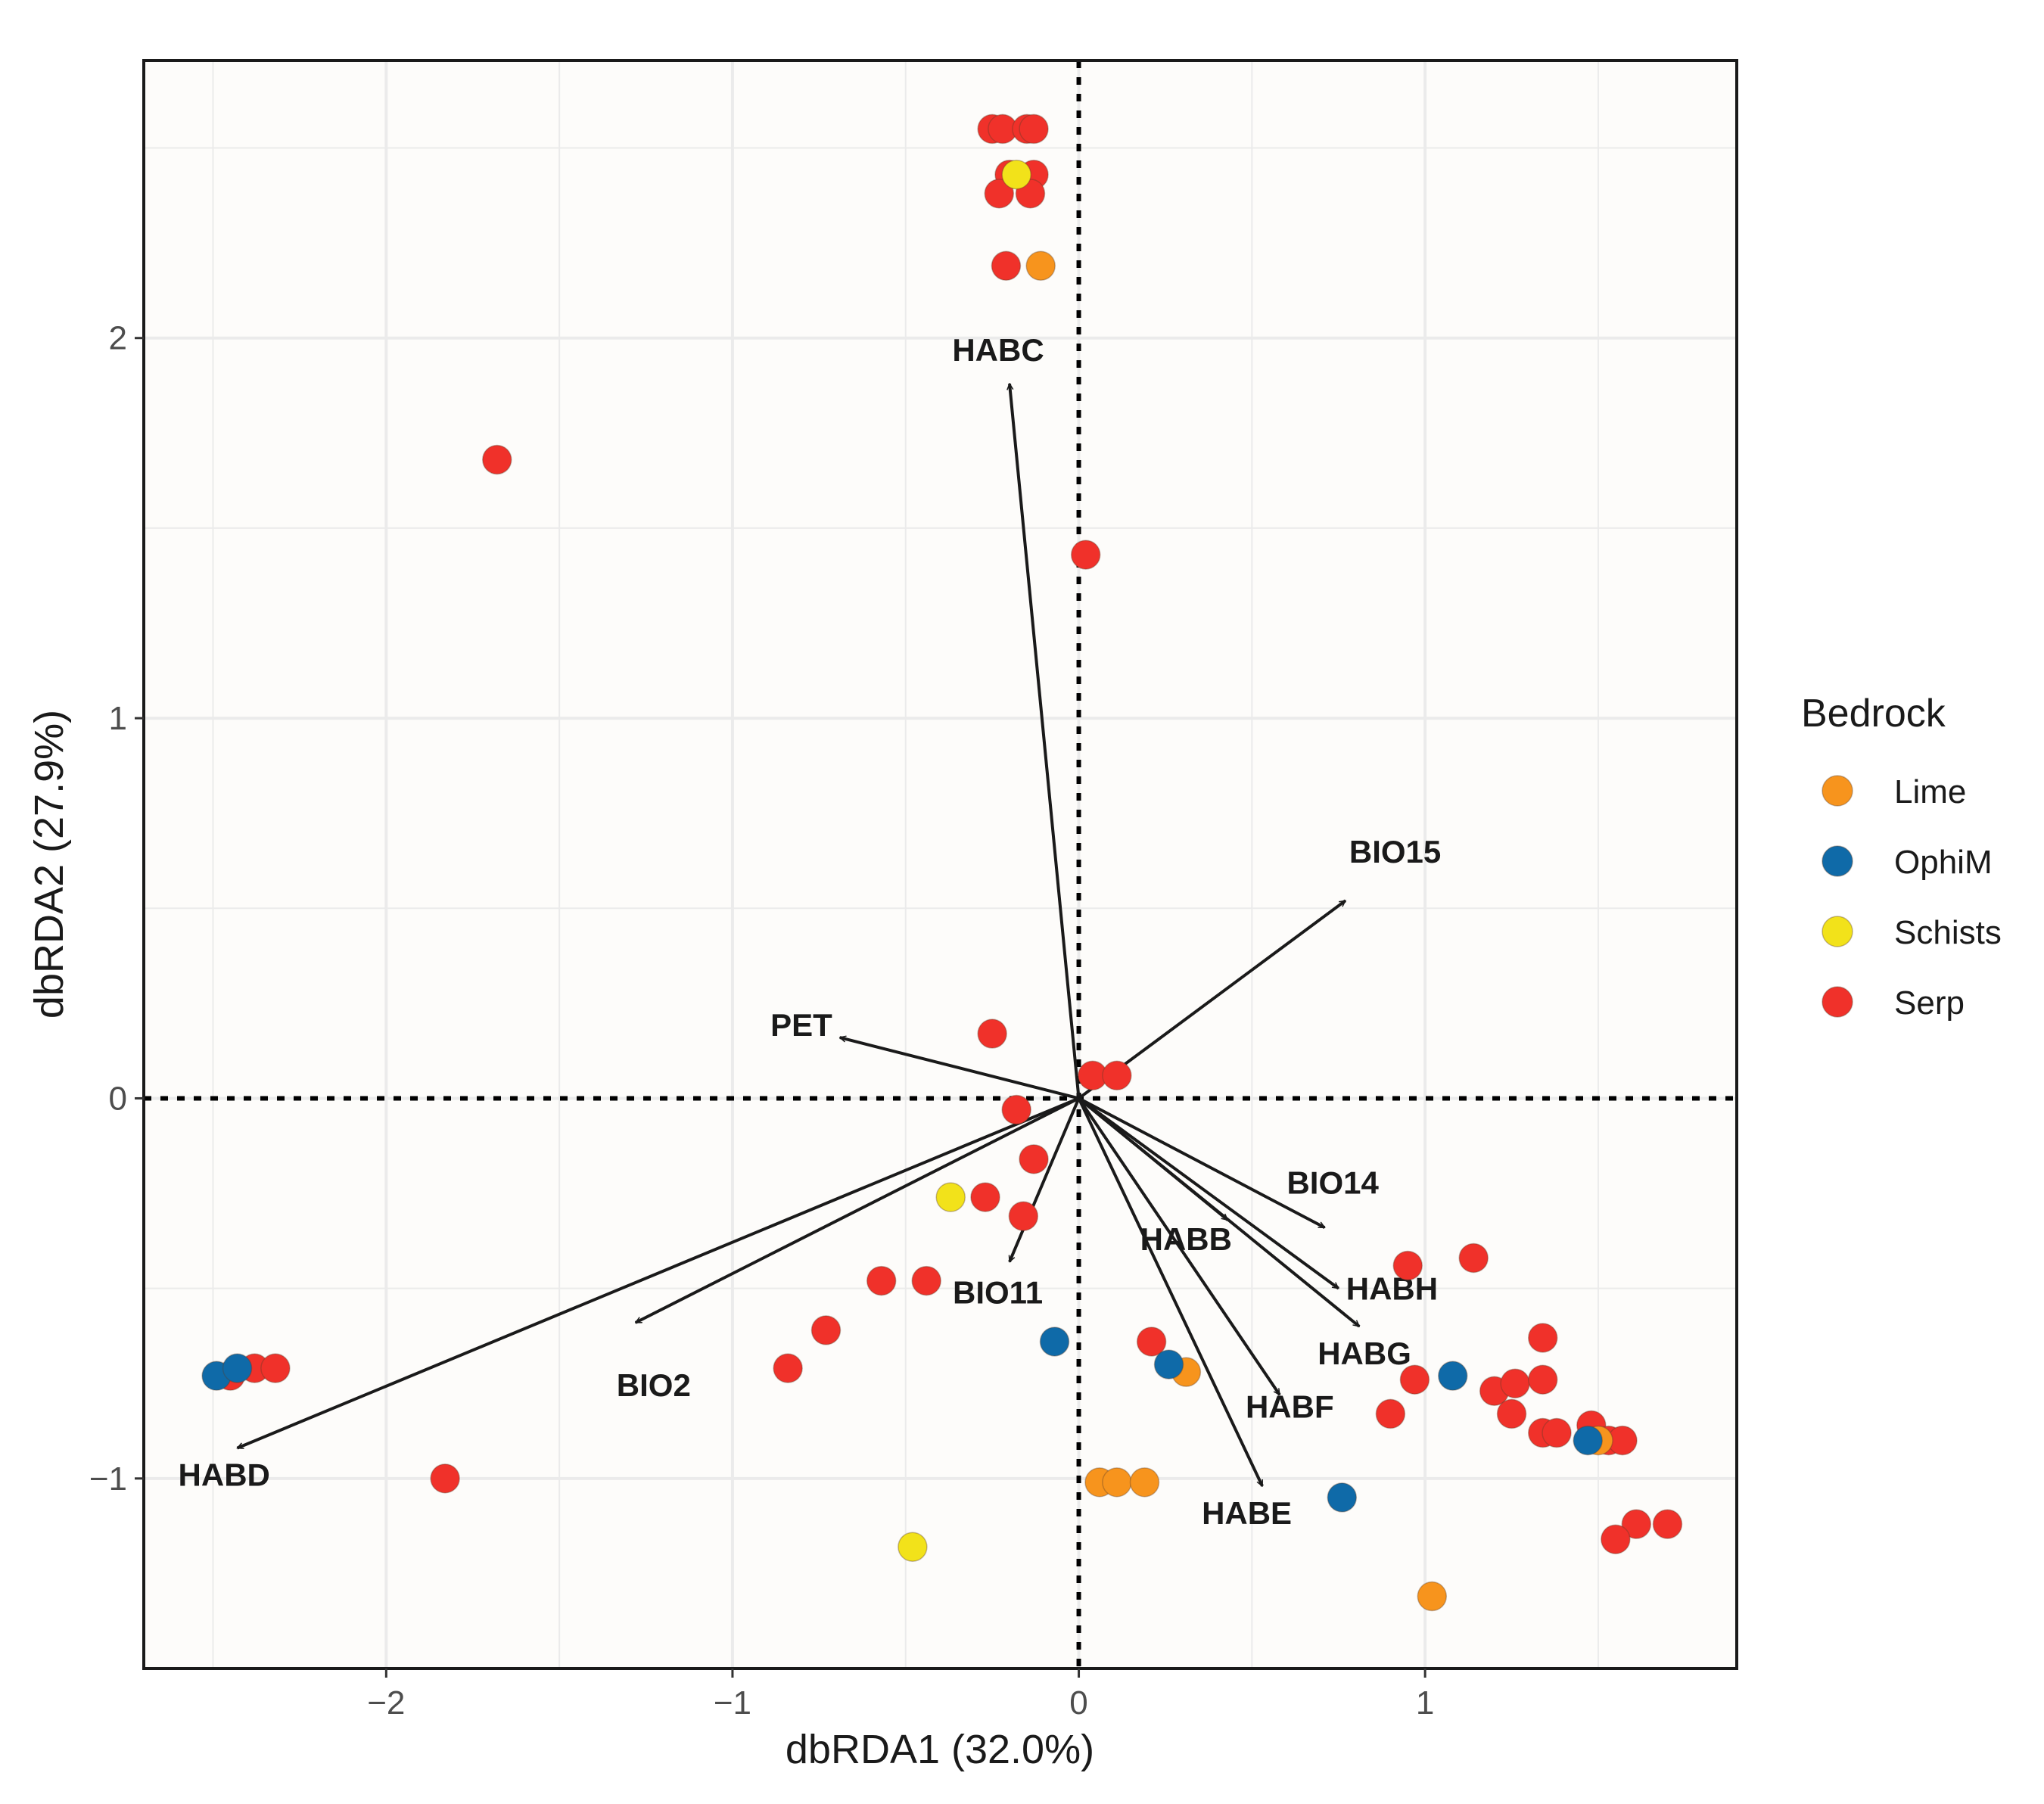 Image resolution: width=2044 pixels, height=1804 pixels. I want to click on vector-label-habg: HABG, so click(1365, 1353).